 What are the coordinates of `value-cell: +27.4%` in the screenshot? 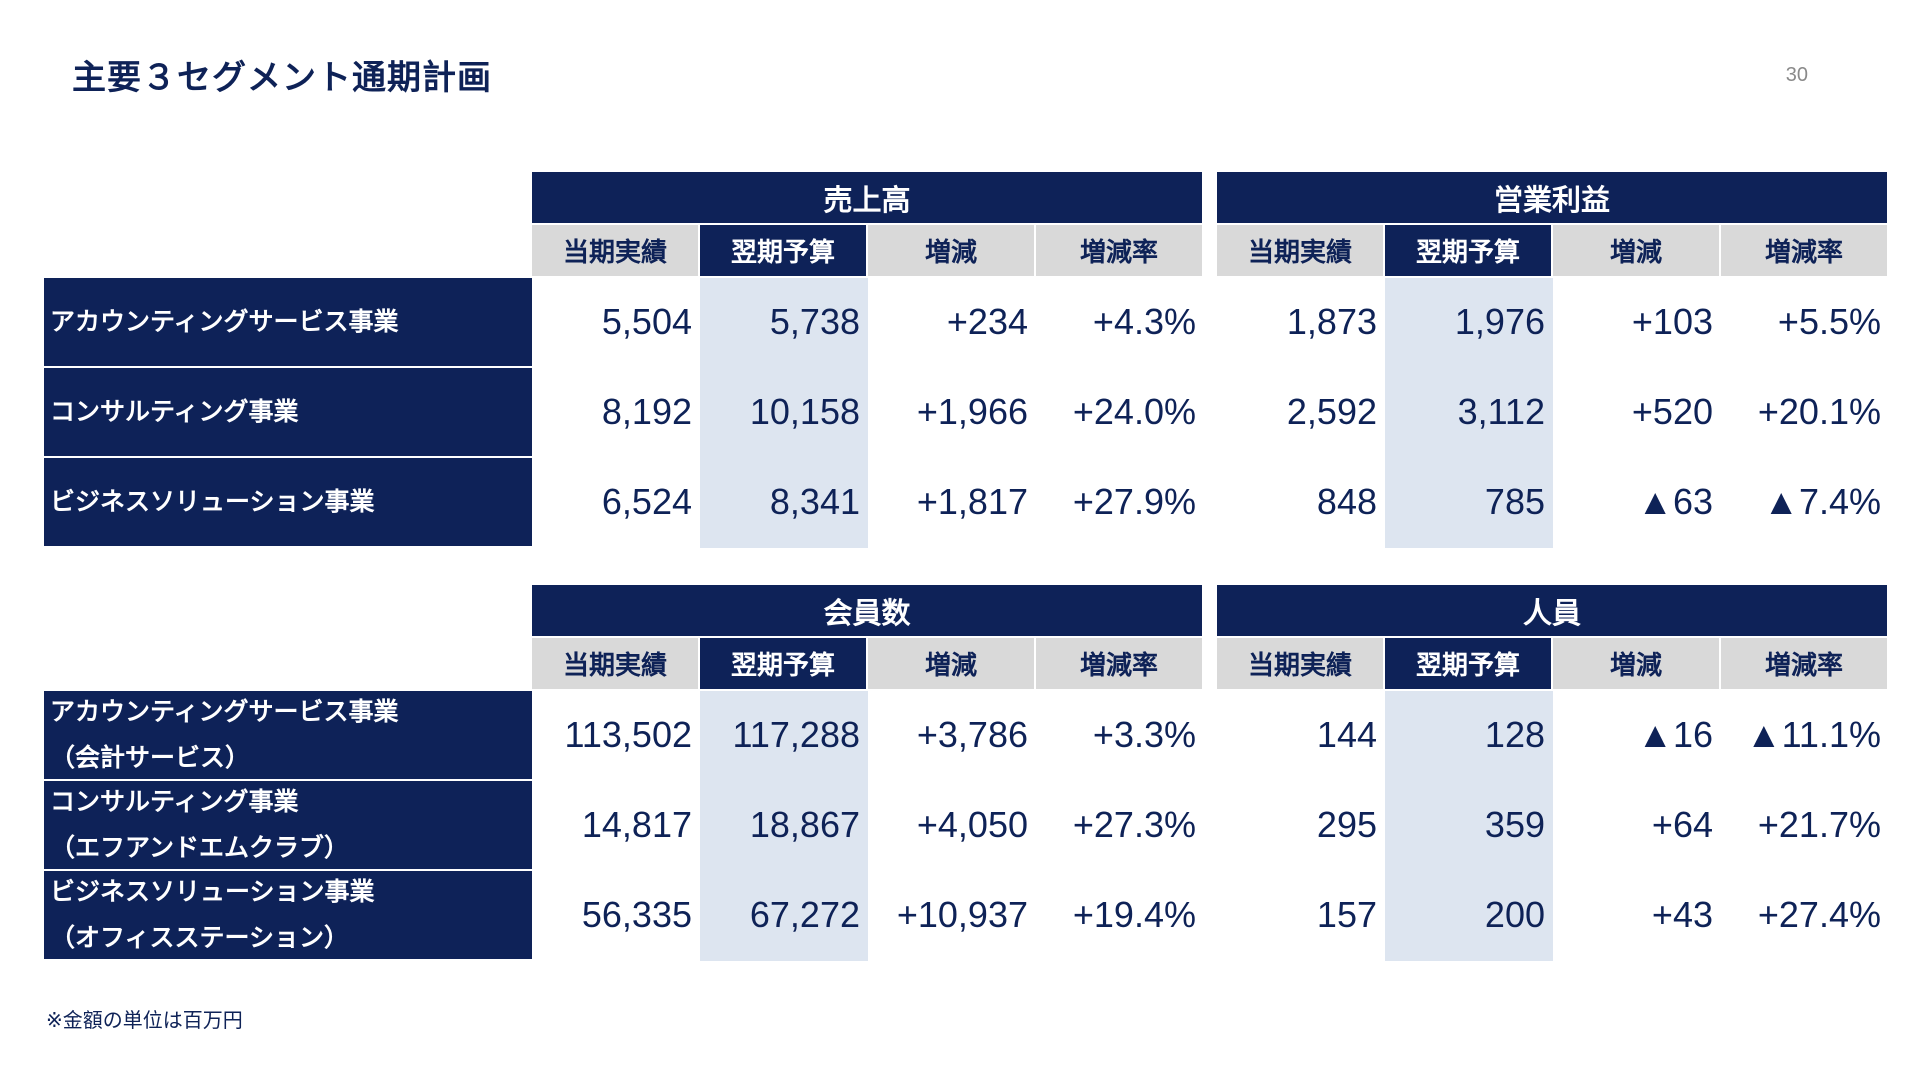 It's located at (1819, 914).